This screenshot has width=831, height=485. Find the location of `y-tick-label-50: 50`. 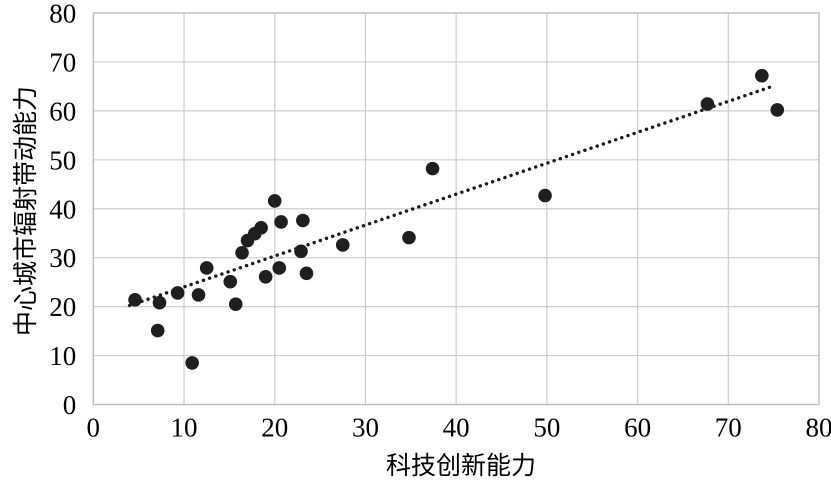

y-tick-label-50: 50 is located at coordinates (62, 160).